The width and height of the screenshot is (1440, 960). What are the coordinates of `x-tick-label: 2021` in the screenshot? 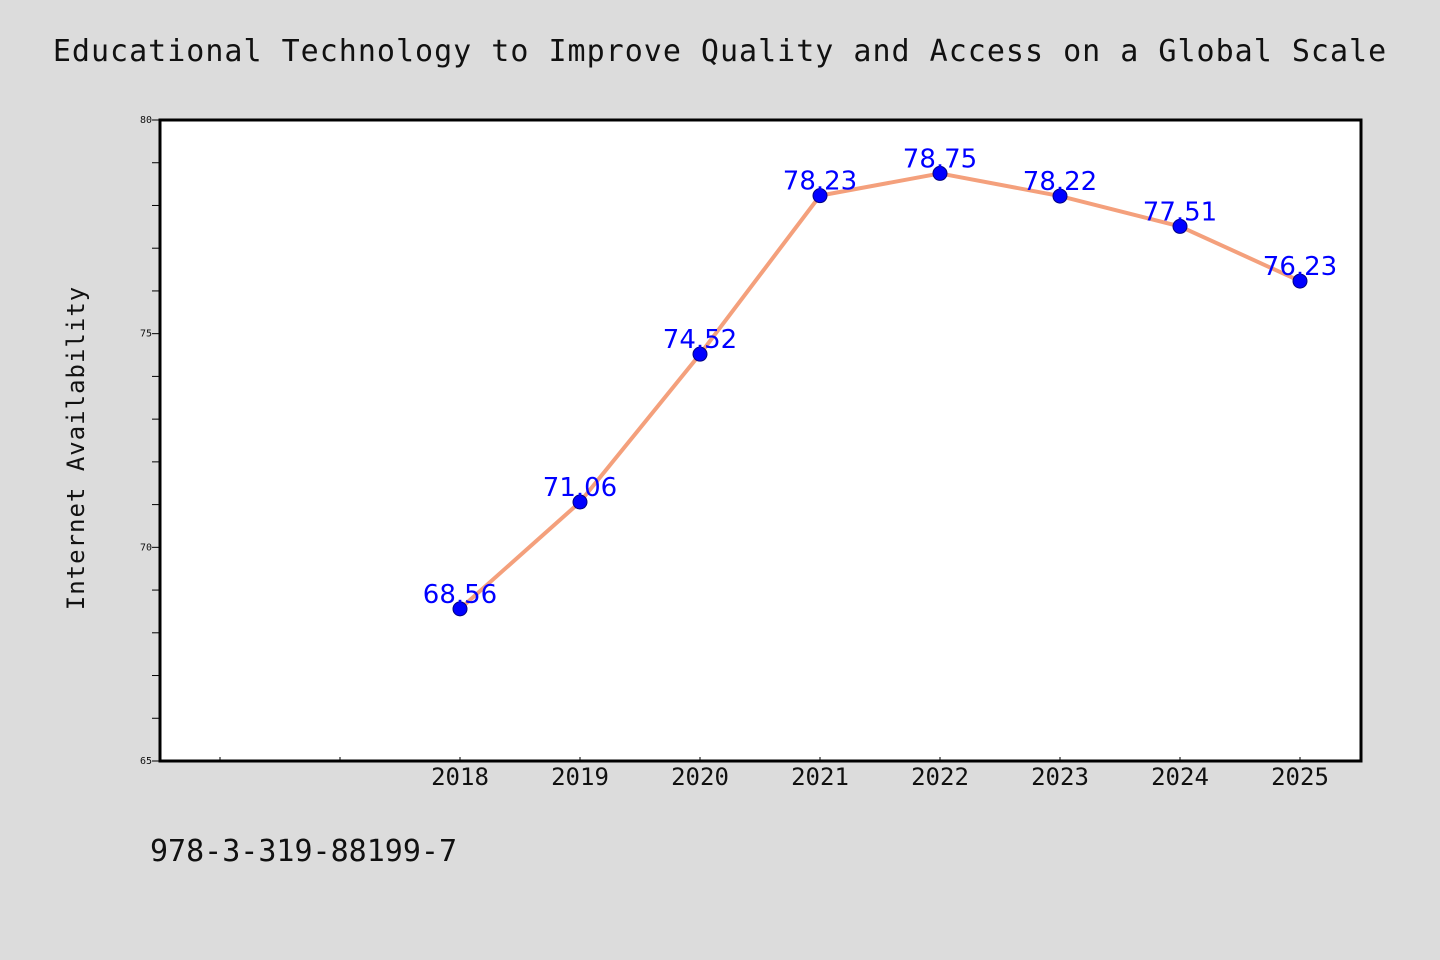 It's located at (820, 777).